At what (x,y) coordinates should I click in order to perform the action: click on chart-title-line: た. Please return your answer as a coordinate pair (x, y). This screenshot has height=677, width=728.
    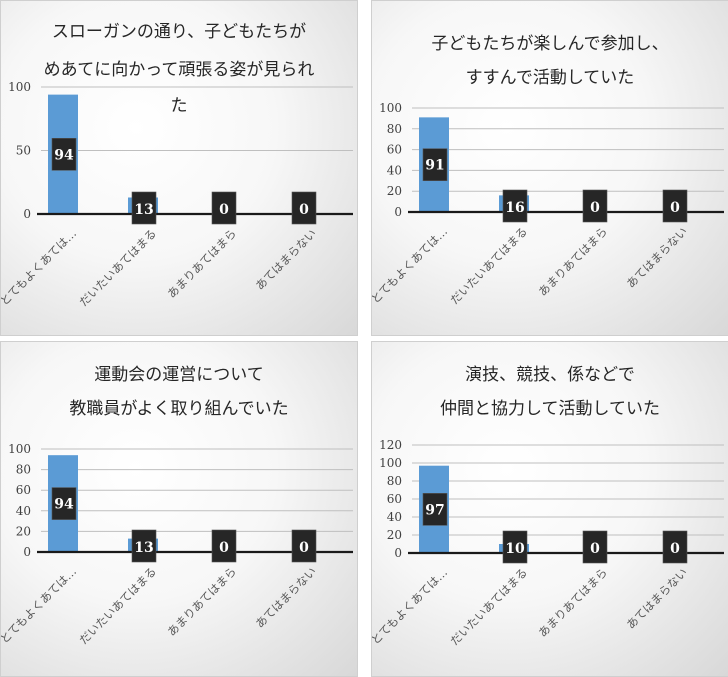
    Looking at the image, I should click on (179, 106).